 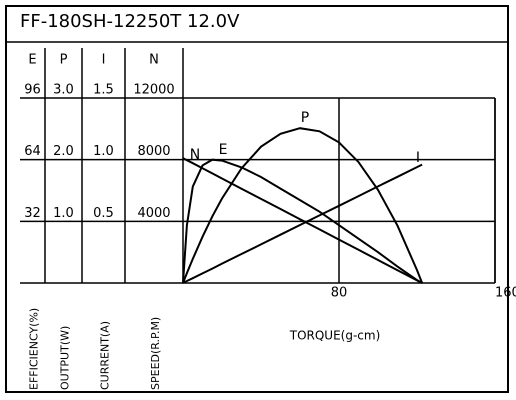 What do you see at coordinates (64, 60) in the screenshot?
I see `axis-header: P` at bounding box center [64, 60].